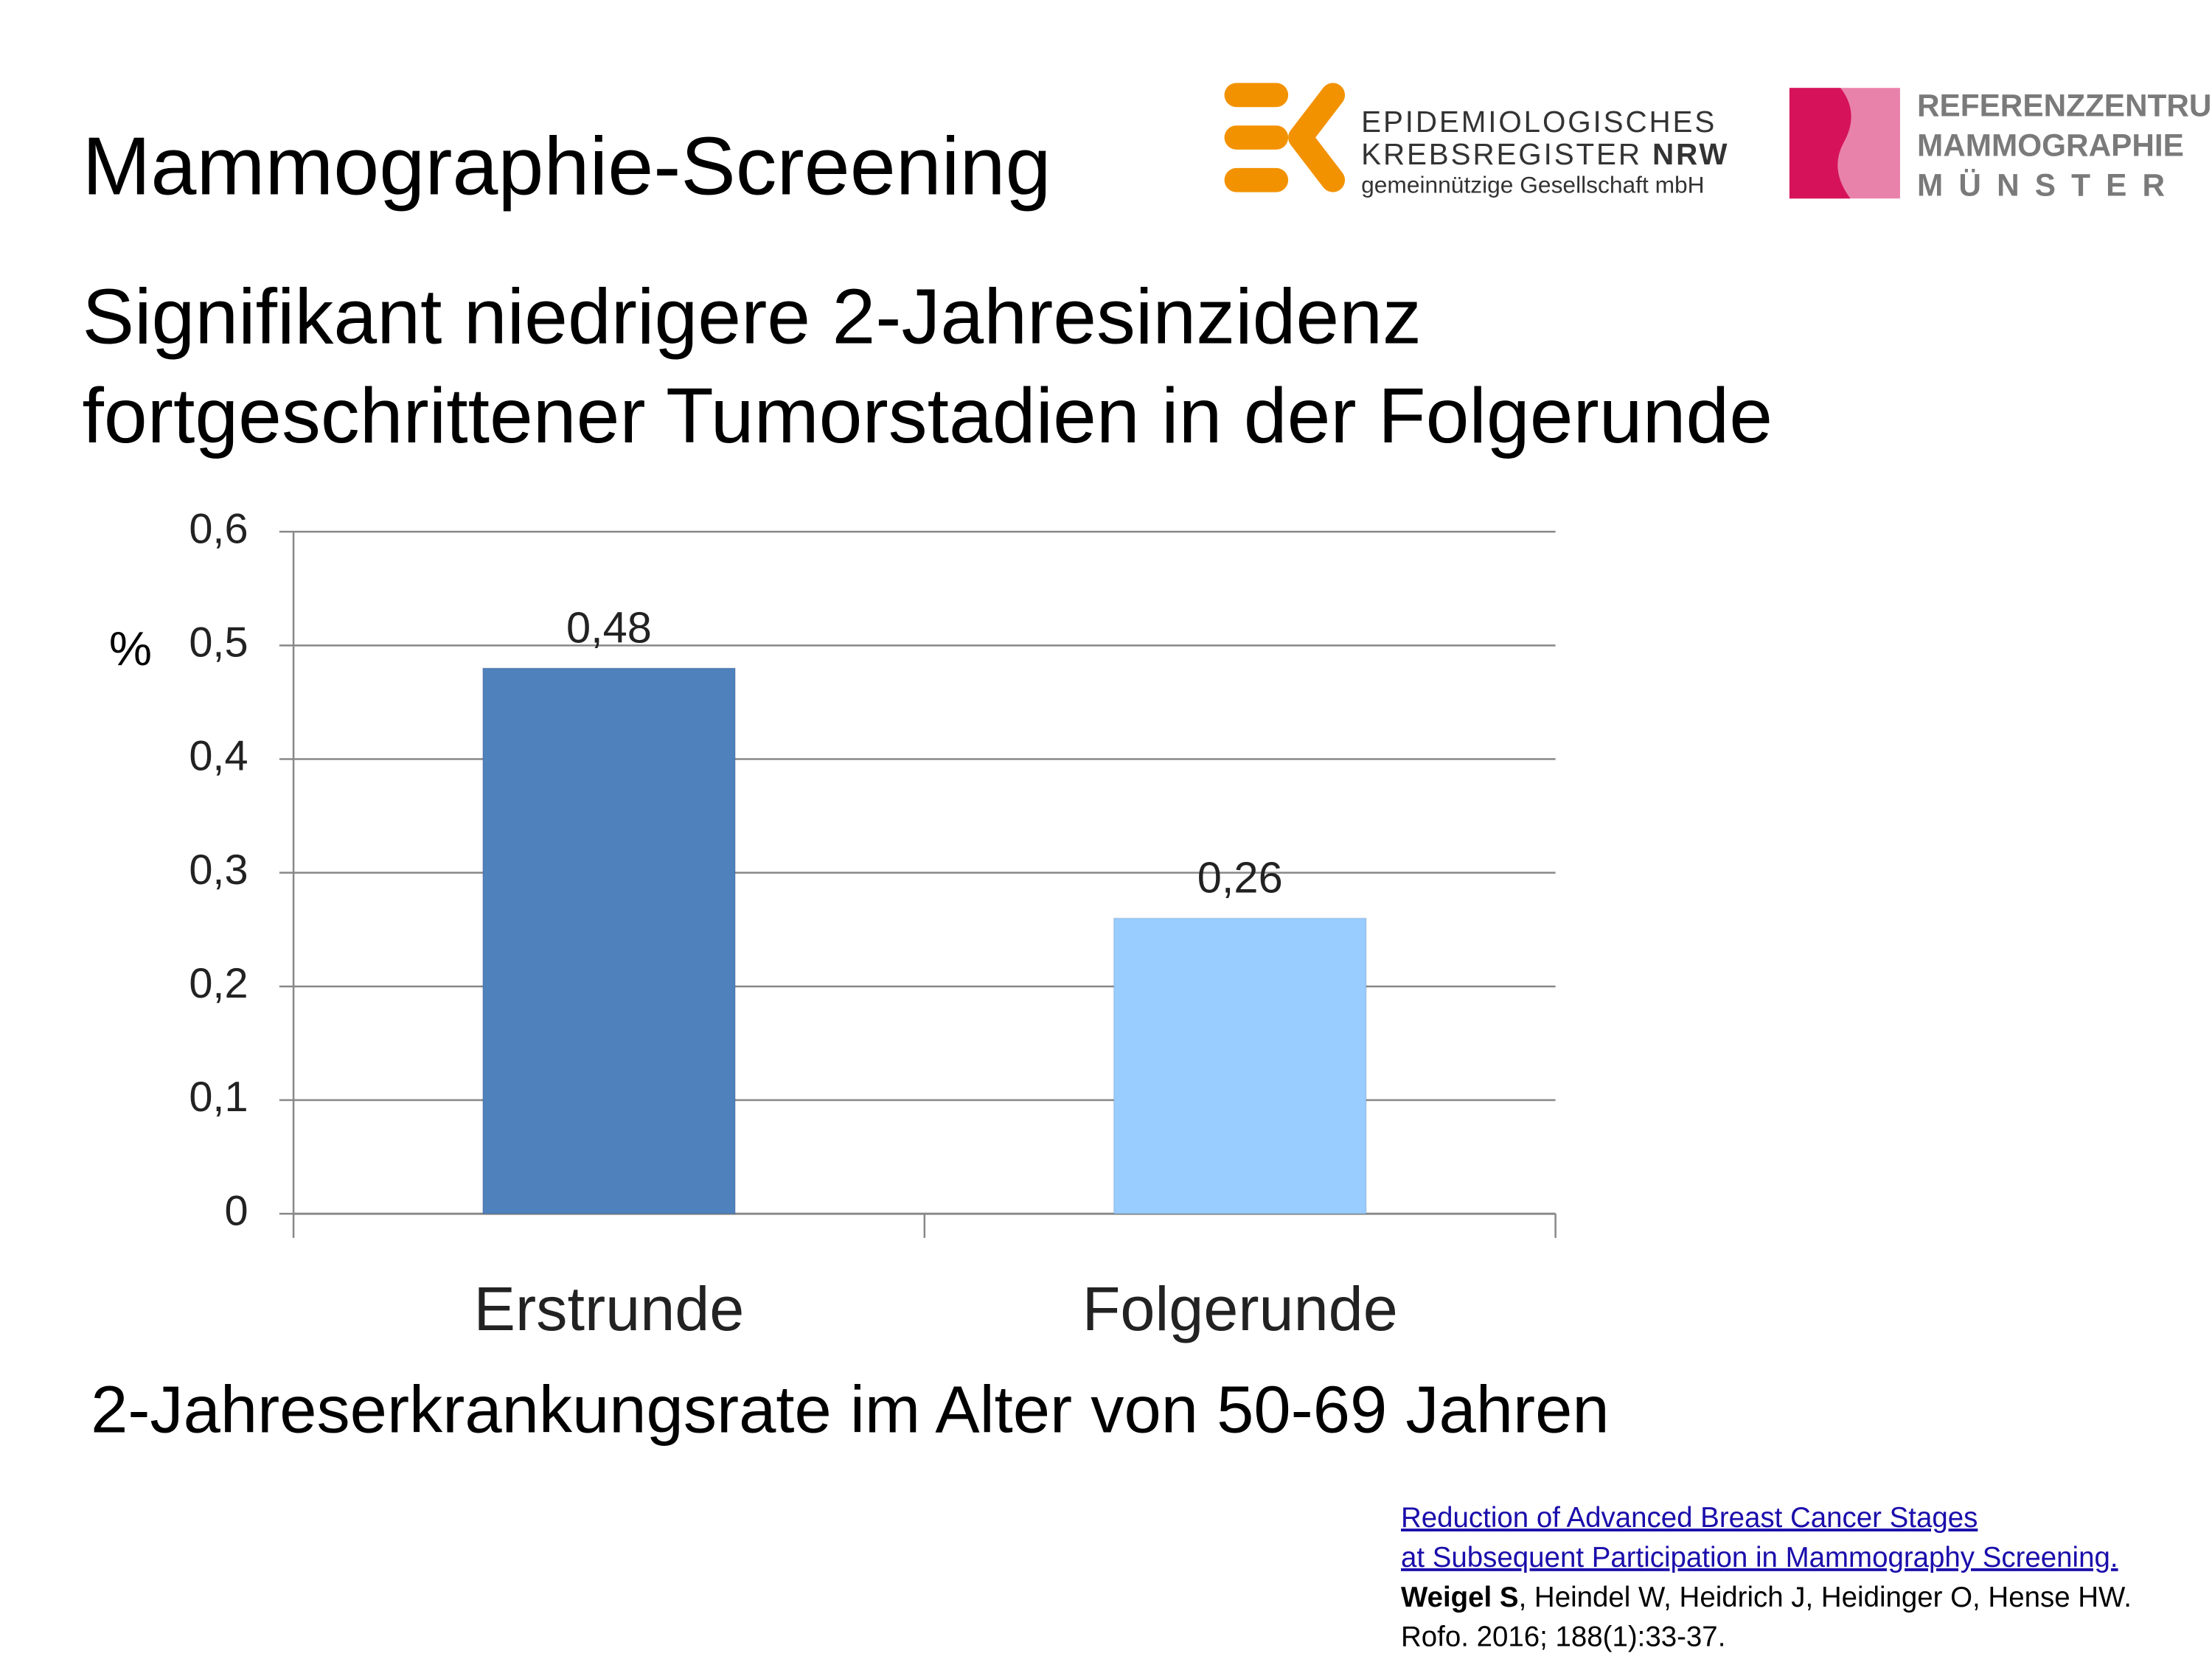 The height and width of the screenshot is (1659, 2212). I want to click on y-tick-label: 0,2, so click(218, 983).